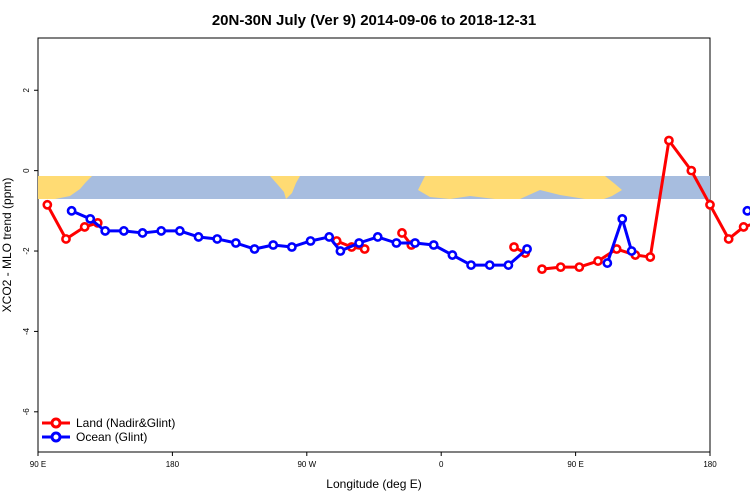 The image size is (750, 500). What do you see at coordinates (374, 187) in the screenshot?
I see `world-map-strip` at bounding box center [374, 187].